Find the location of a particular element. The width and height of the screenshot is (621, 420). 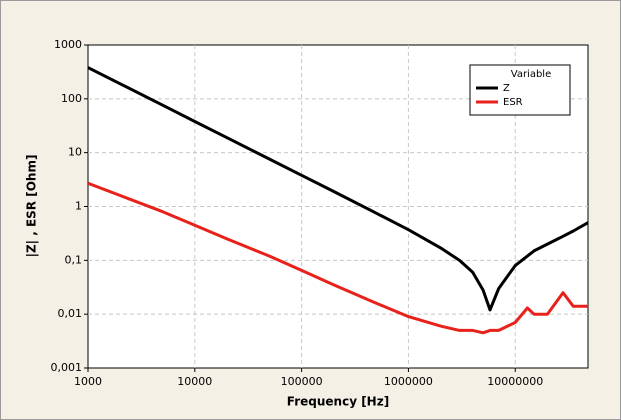

y-tick-label: 1000 is located at coordinates (68, 44).